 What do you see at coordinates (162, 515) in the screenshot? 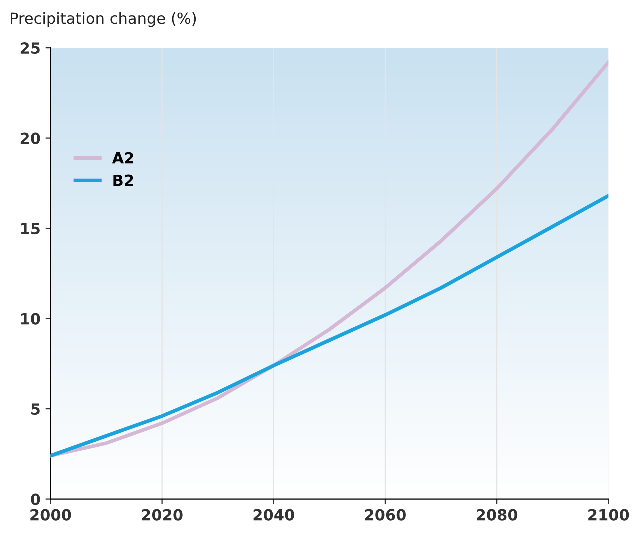
I see `x-tick-label: 2020` at bounding box center [162, 515].